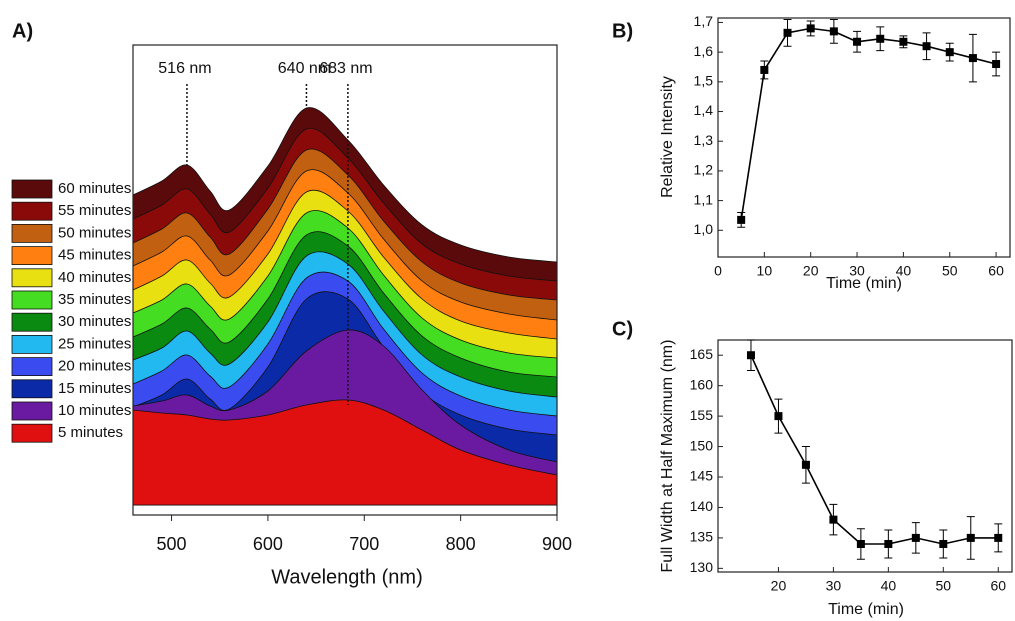 This screenshot has width=1015, height=621. Describe the element at coordinates (94, 188) in the screenshot. I see `legend-label: 60 minutes` at that location.